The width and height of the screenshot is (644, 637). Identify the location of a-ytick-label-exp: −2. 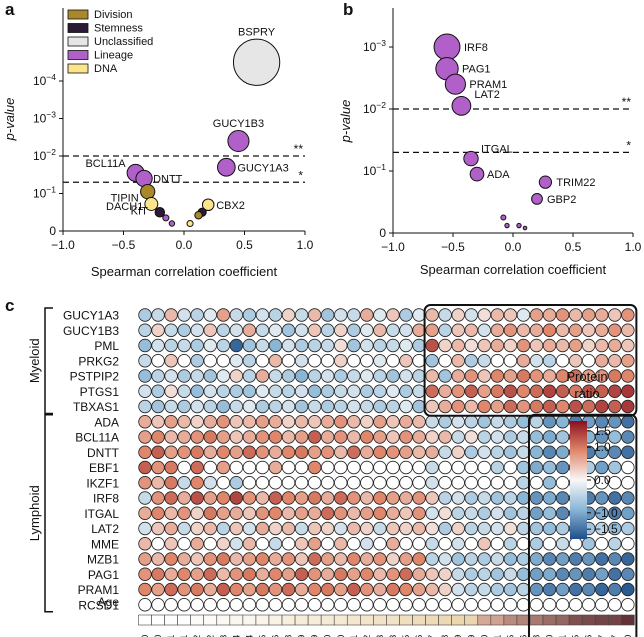
(51, 152).